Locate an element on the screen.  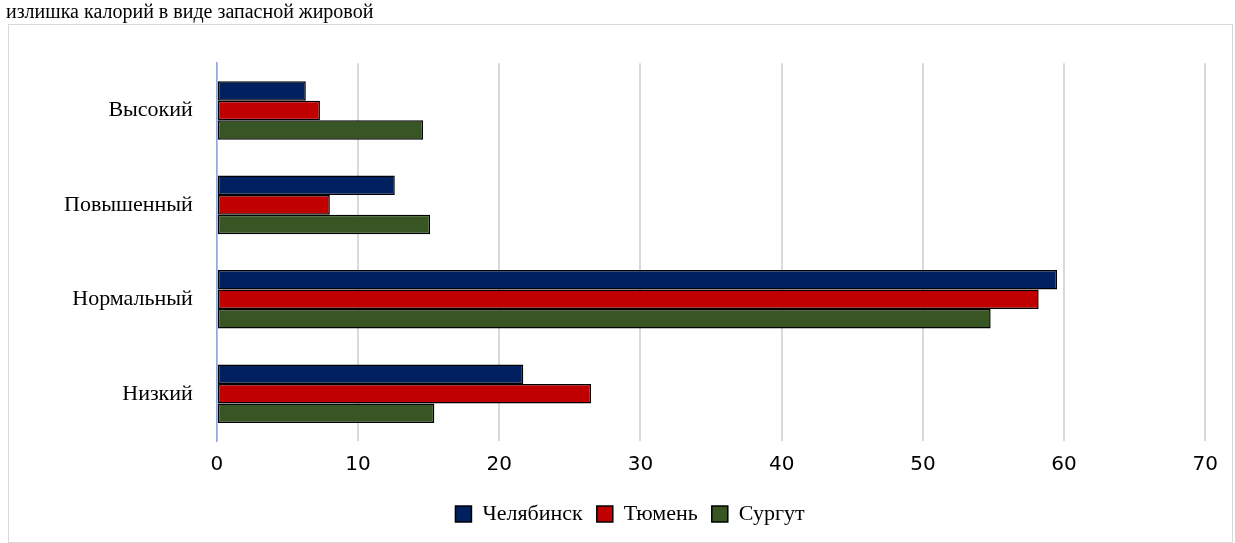
x-tick-label: 10 is located at coordinates (358, 463).